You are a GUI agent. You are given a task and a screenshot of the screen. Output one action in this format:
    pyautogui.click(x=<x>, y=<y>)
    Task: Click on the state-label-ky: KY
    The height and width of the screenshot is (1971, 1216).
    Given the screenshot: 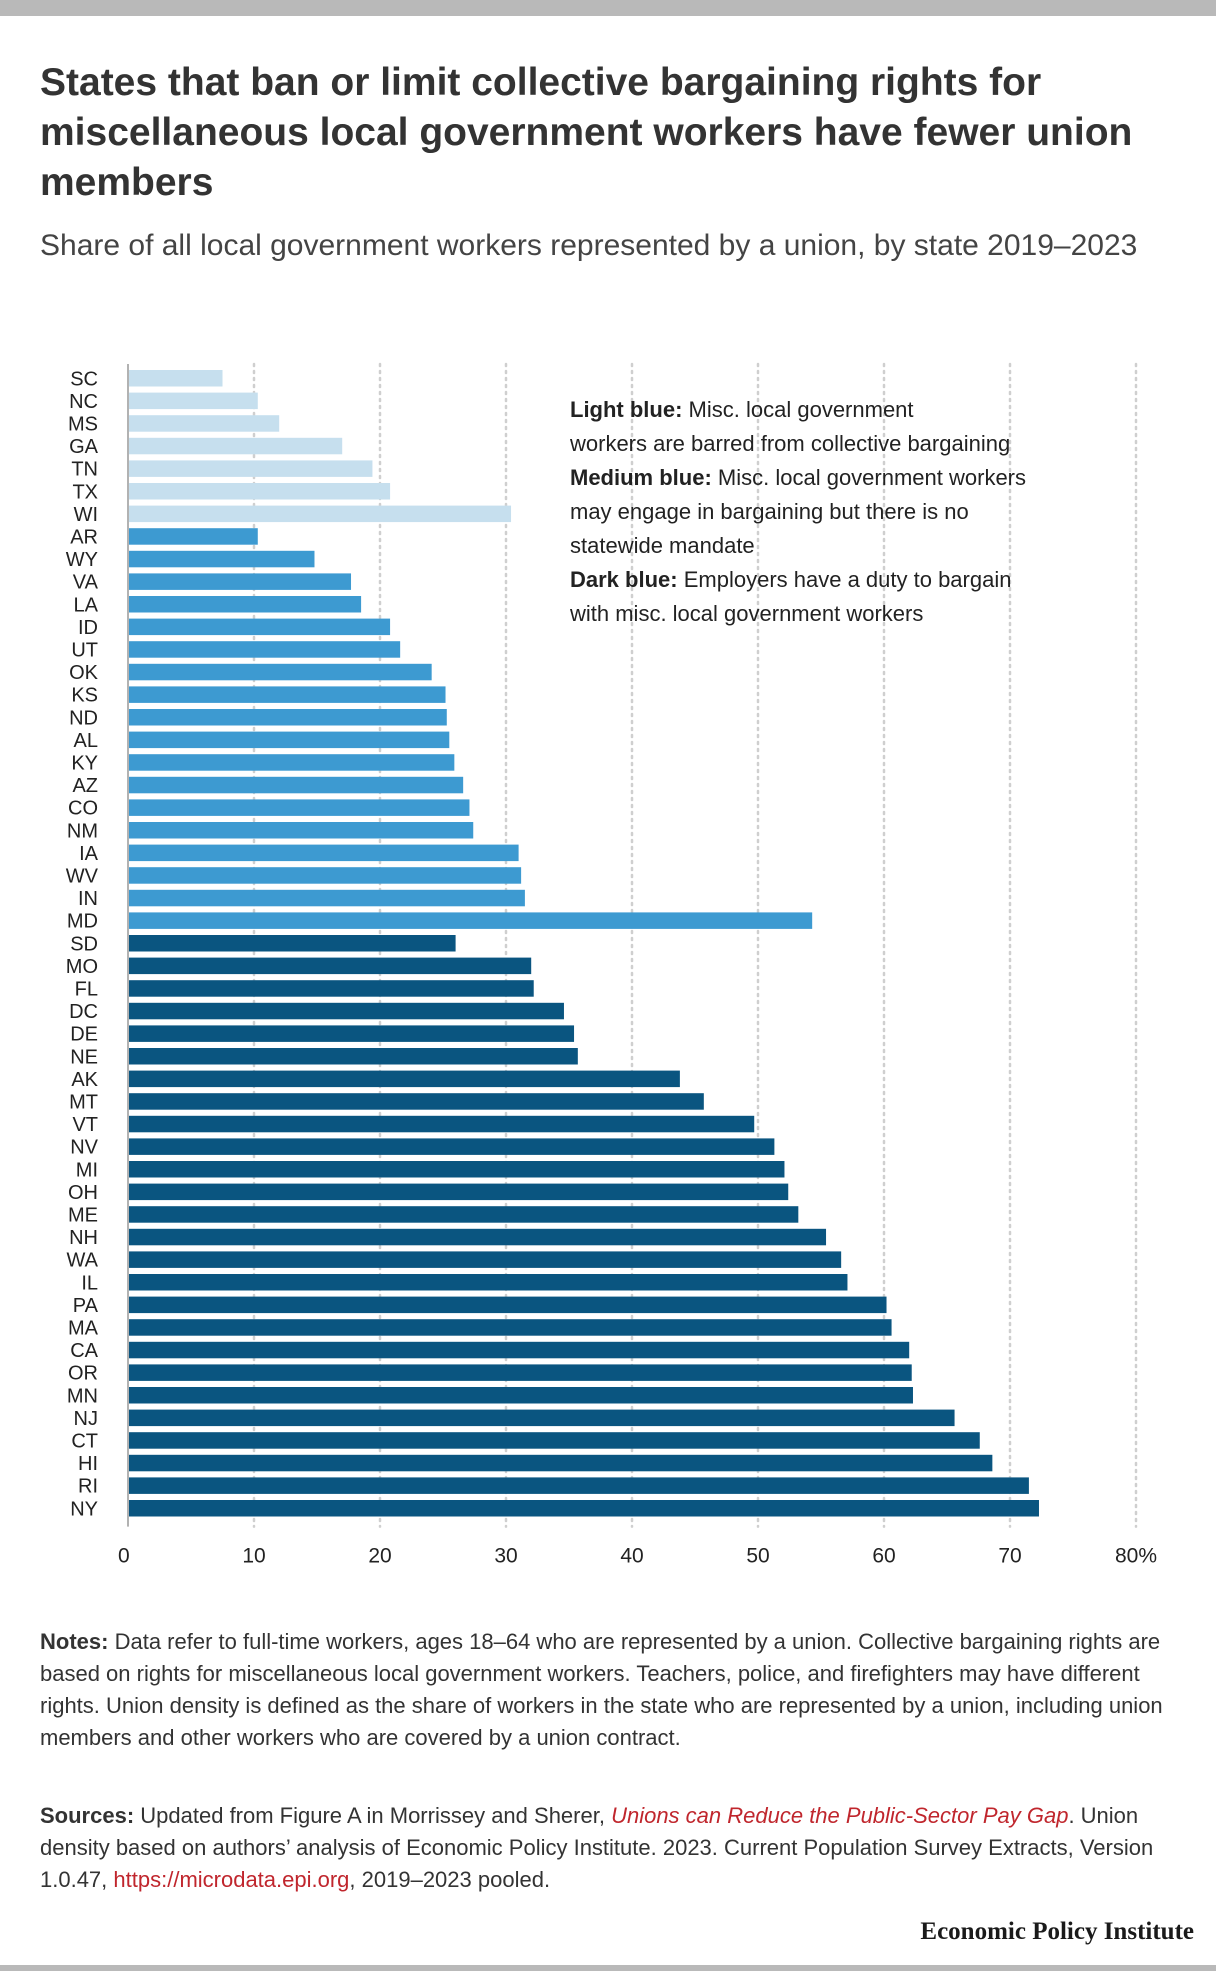 What is the action you would take?
    pyautogui.click(x=84, y=763)
    